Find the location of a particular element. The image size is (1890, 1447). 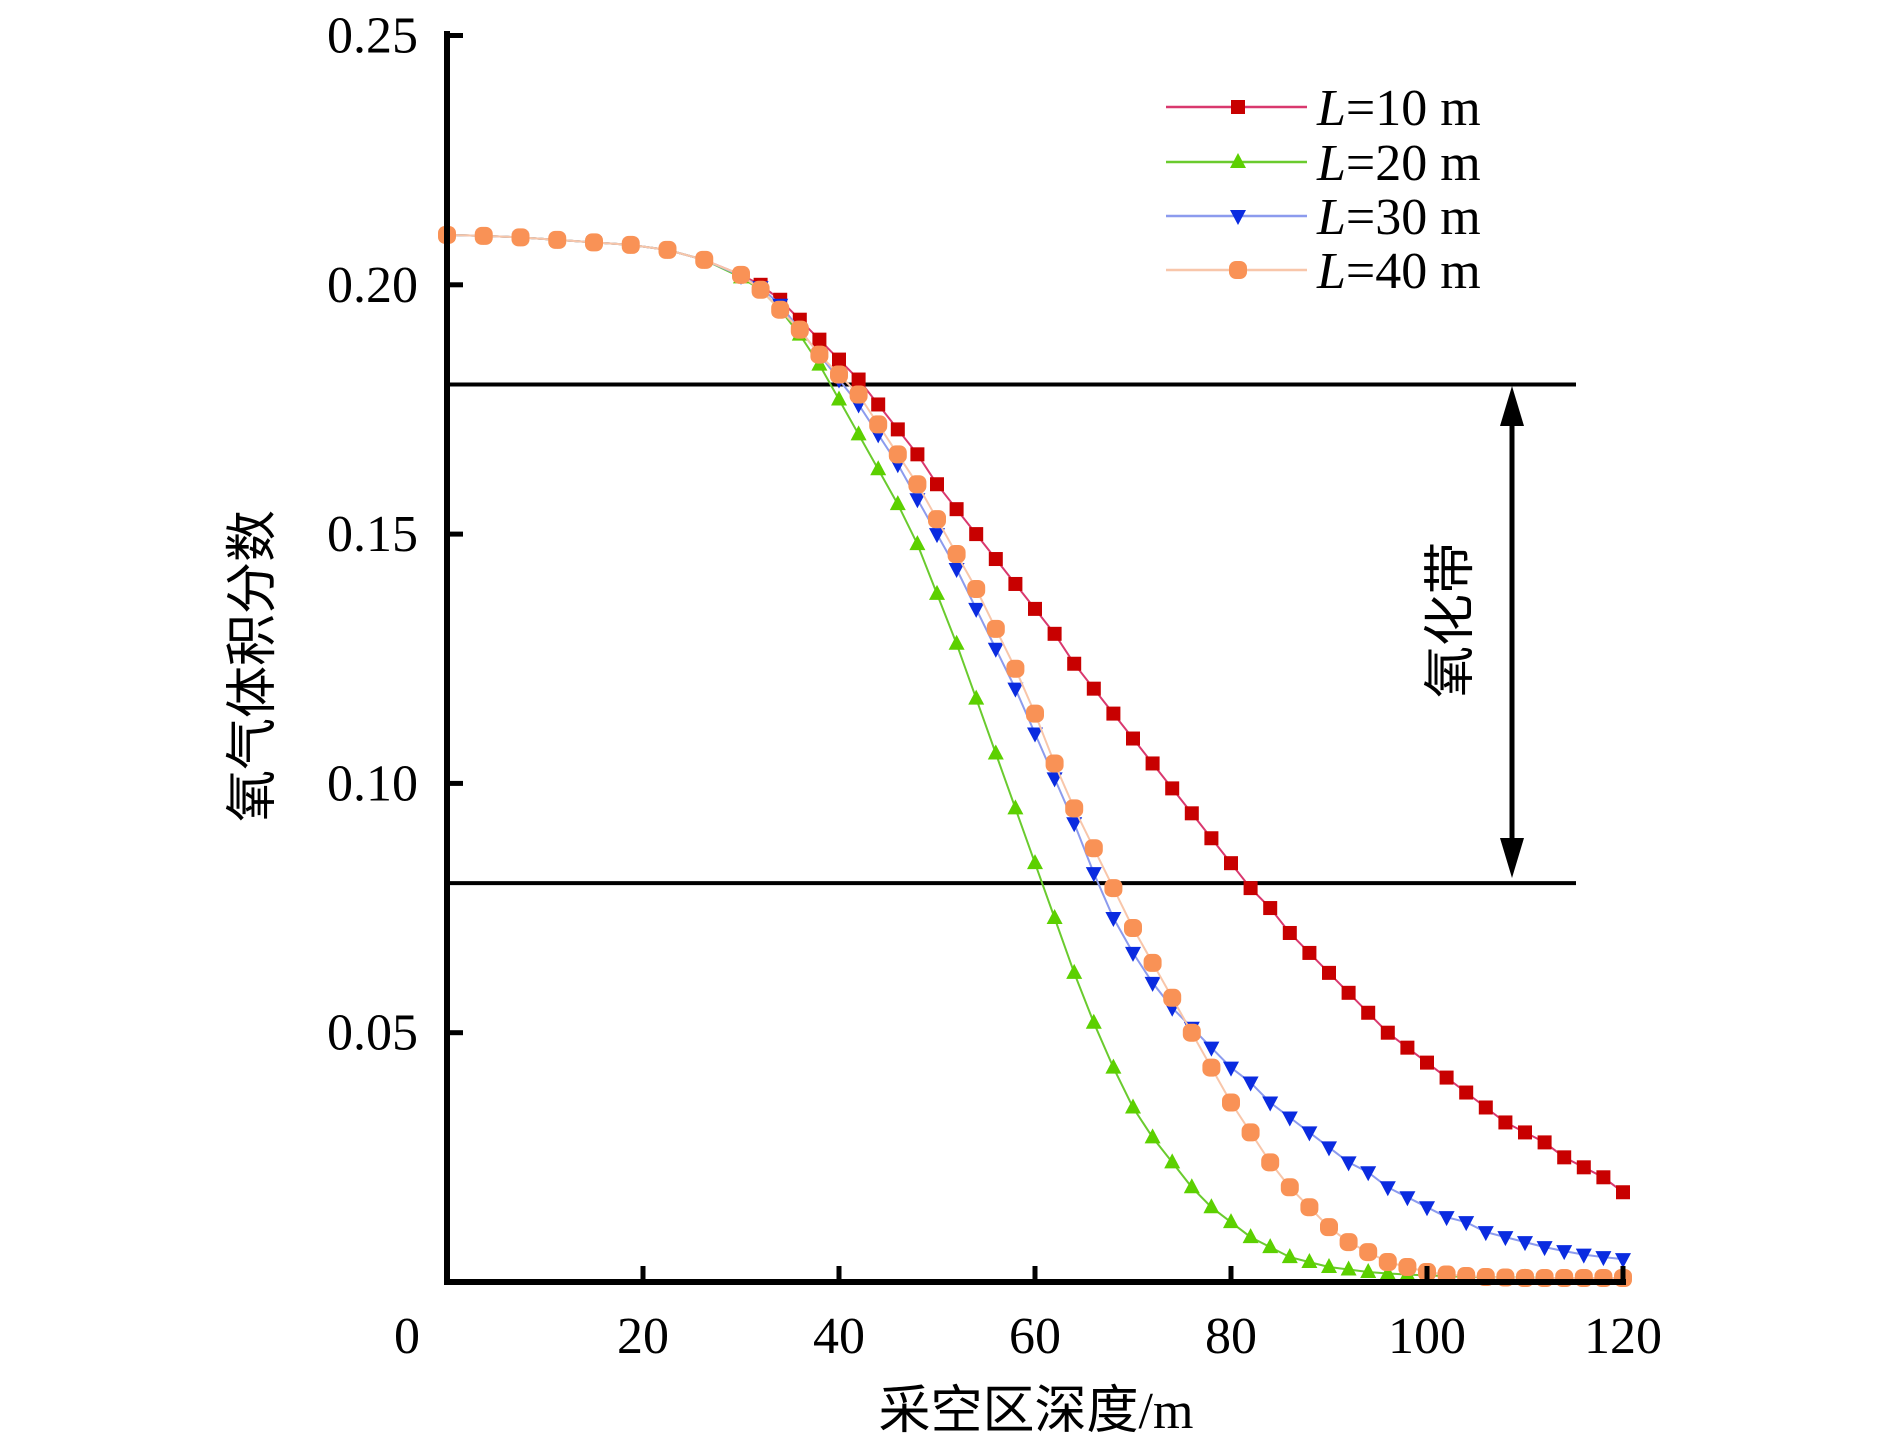

legend-entry: L=30 m is located at coordinates (1323, 217).